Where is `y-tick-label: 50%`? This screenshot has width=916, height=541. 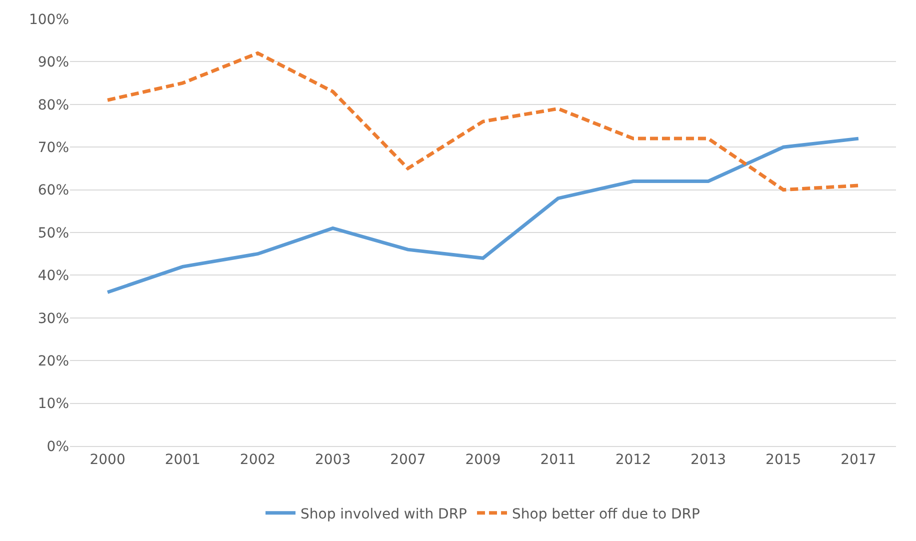
y-tick-label: 50% is located at coordinates (53, 233).